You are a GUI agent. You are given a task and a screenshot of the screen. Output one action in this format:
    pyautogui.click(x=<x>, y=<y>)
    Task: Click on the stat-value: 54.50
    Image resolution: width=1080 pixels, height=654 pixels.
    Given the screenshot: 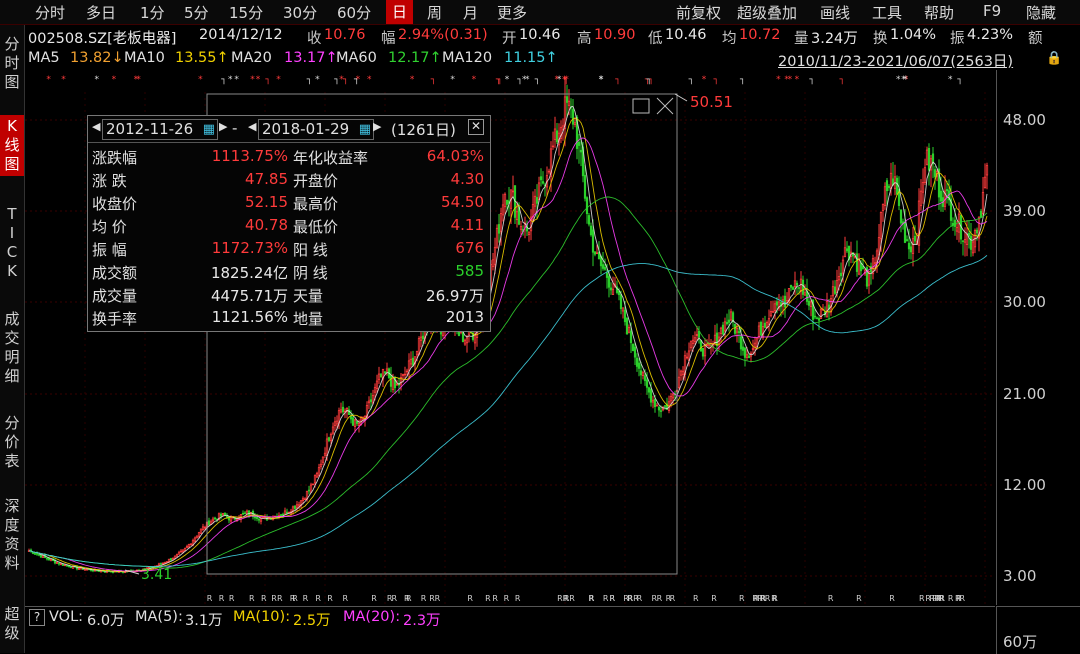 What is the action you would take?
    pyautogui.click(x=462, y=202)
    